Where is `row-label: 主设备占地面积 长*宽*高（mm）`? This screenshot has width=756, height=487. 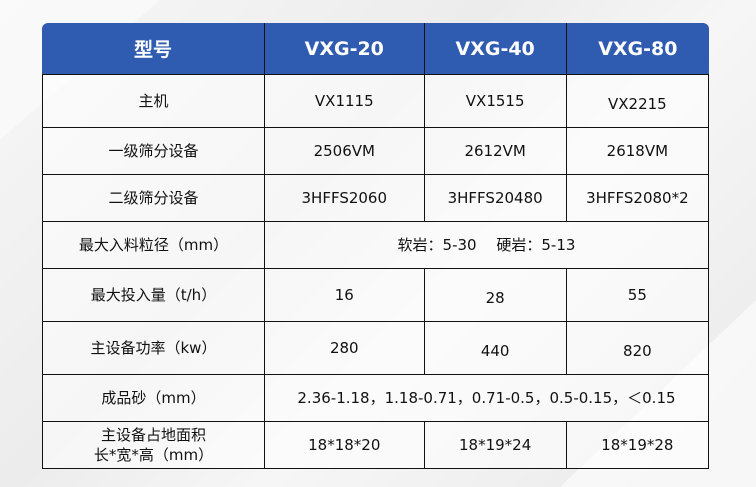
row-label: 主设备占地面积 长*宽*高（mm） is located at coordinates (153, 445).